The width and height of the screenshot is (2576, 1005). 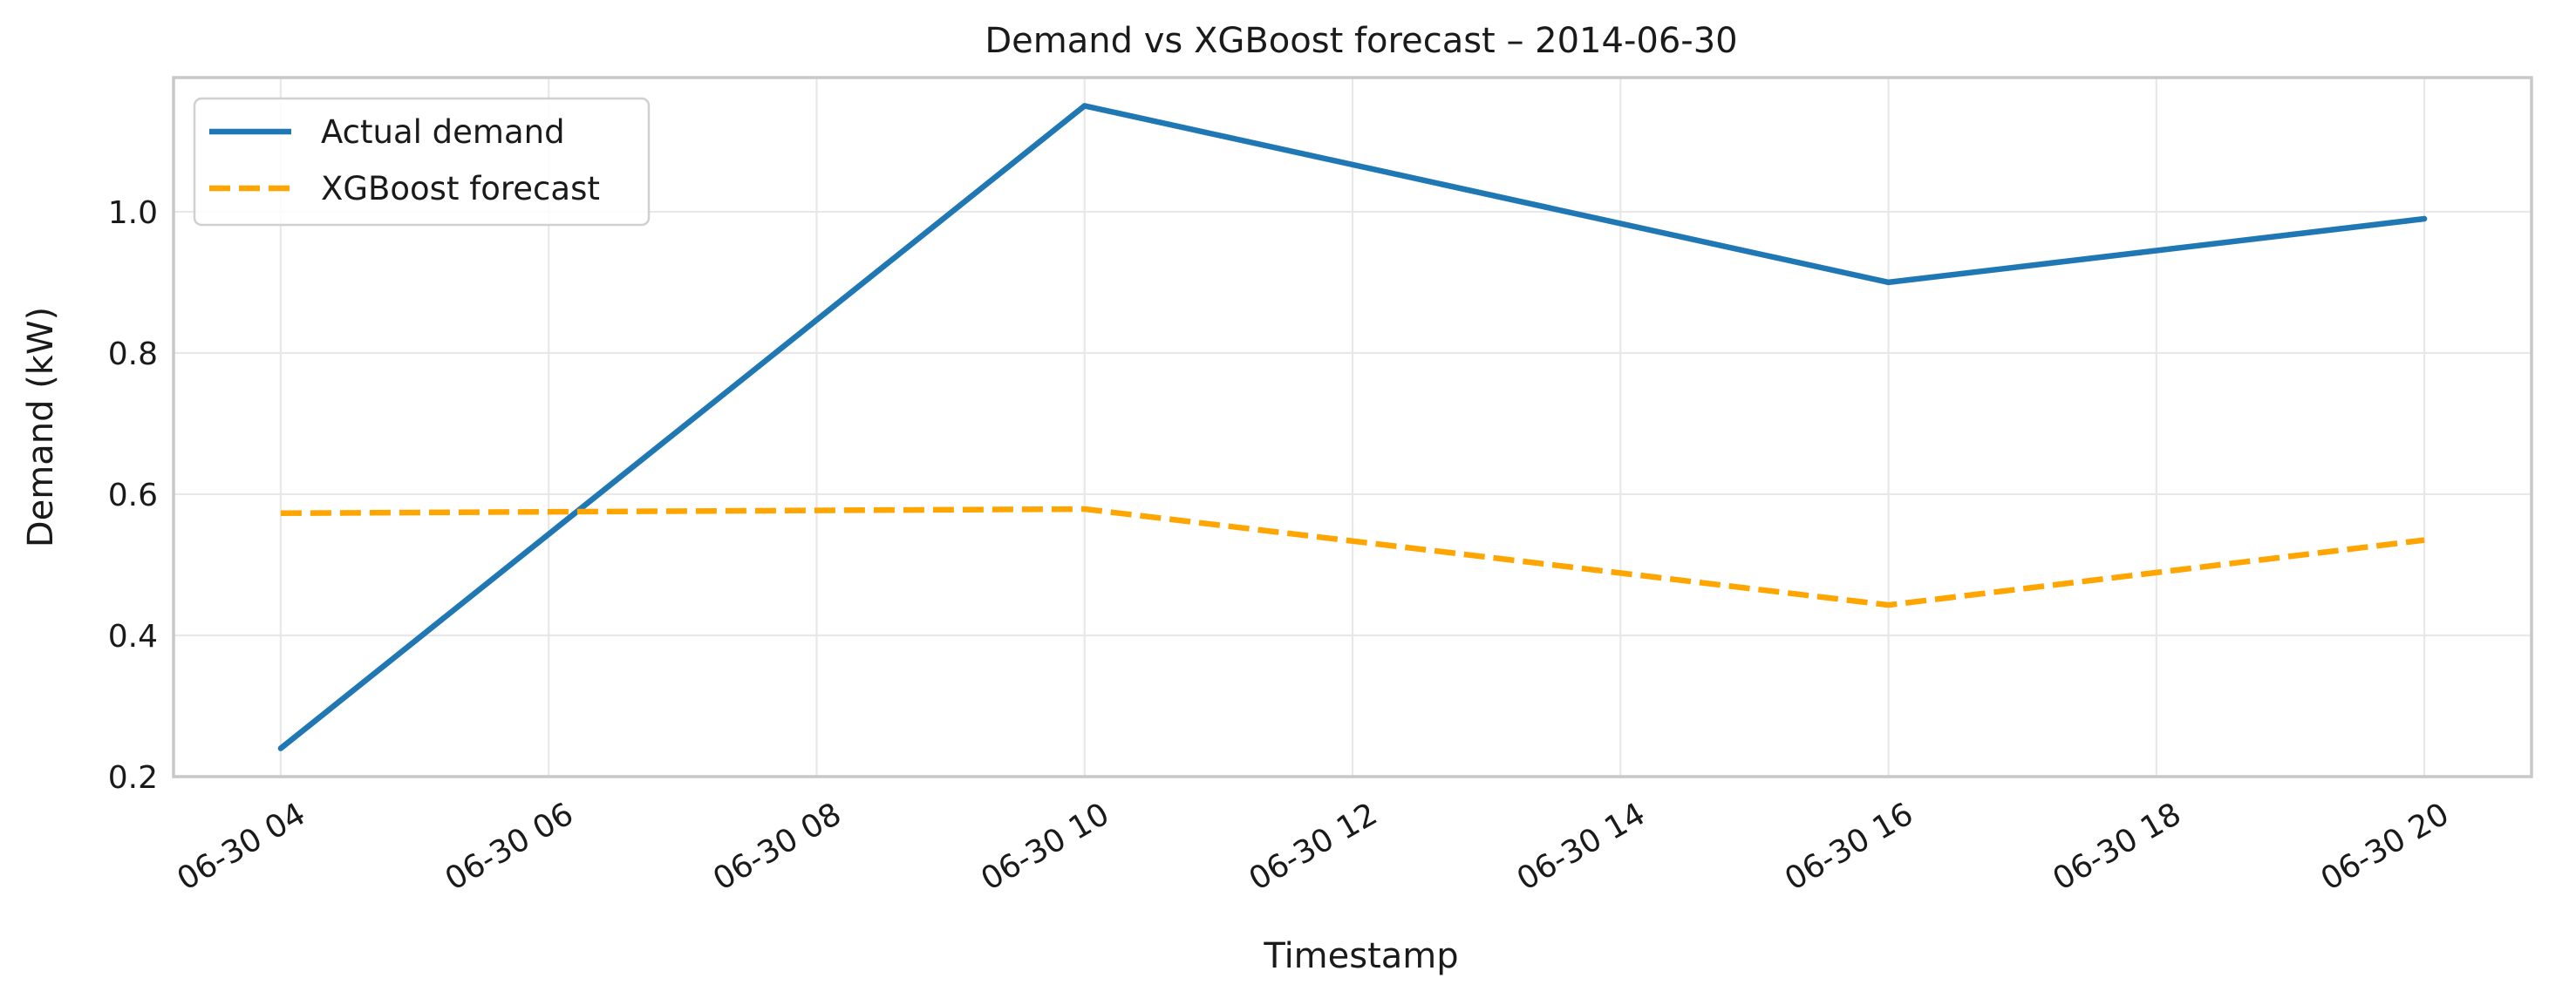 I want to click on x-tick-label: 06-30 12, so click(x=1314, y=847).